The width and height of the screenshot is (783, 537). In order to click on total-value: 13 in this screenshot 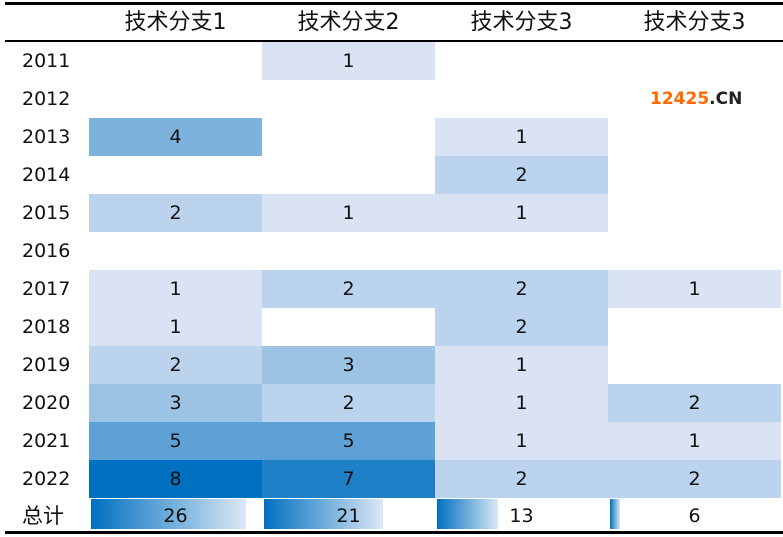, I will do `click(521, 516)`.